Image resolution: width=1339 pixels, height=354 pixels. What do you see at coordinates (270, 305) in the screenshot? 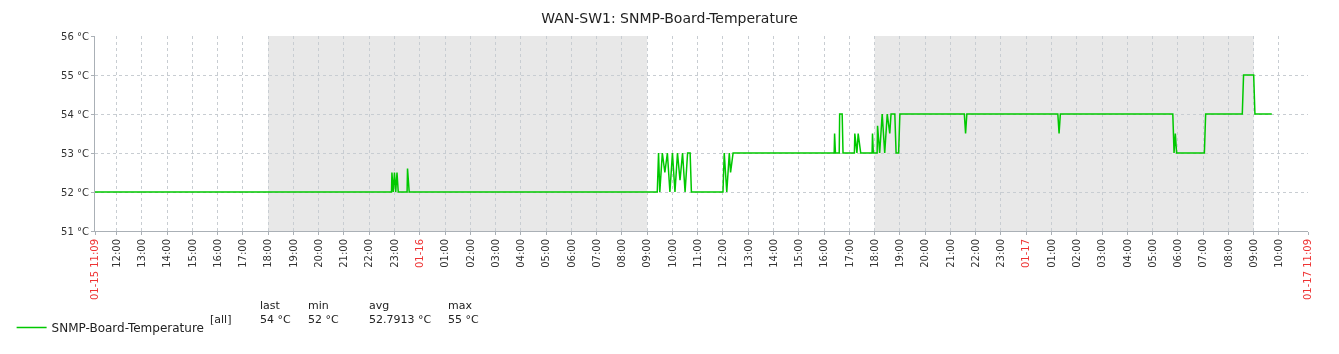
I see `text: last` at bounding box center [270, 305].